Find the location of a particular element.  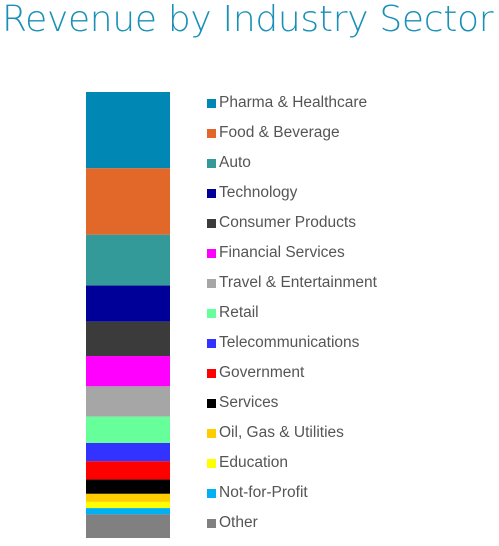

legend-item: Oil, Gas & Utilities is located at coordinates (275, 433).